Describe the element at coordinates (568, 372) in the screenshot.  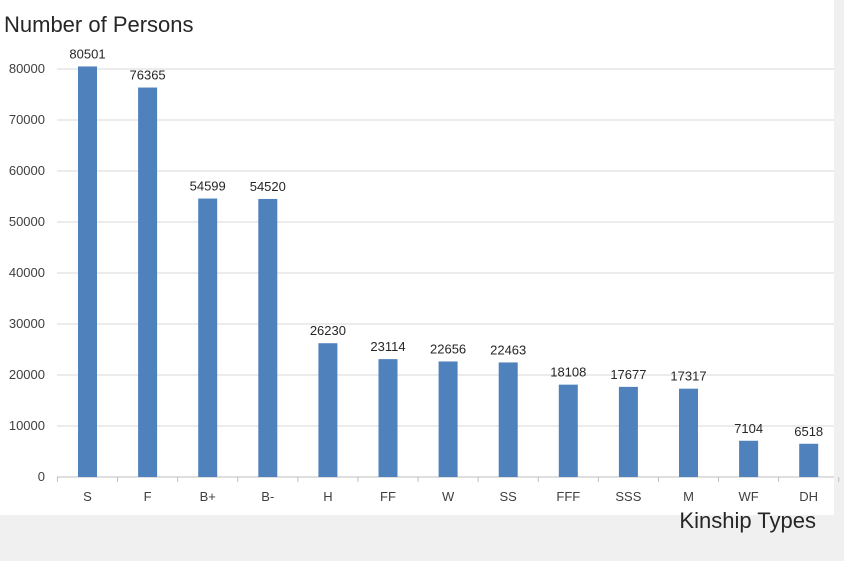
I see `data-label: 18108` at that location.